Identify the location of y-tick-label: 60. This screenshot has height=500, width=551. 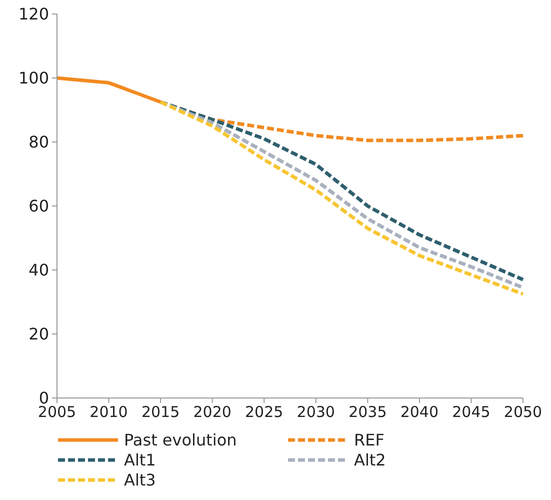
(38, 206).